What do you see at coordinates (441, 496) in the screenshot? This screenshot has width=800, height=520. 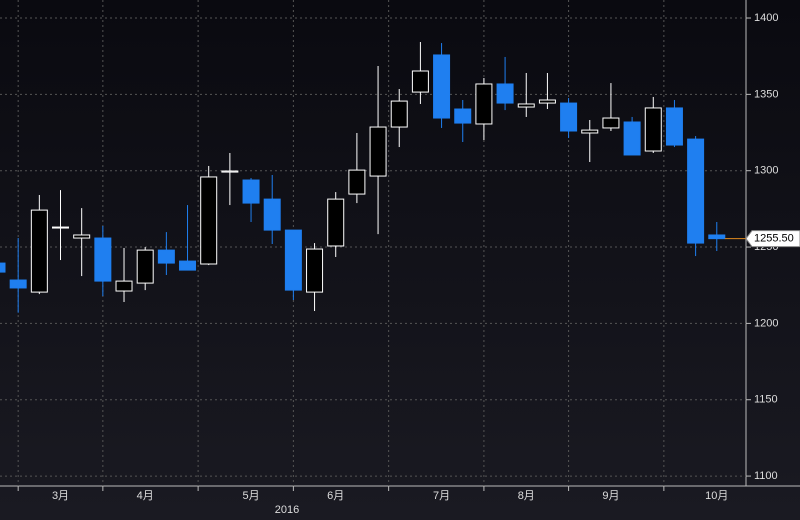 I see `x-tick-label: 7月` at bounding box center [441, 496].